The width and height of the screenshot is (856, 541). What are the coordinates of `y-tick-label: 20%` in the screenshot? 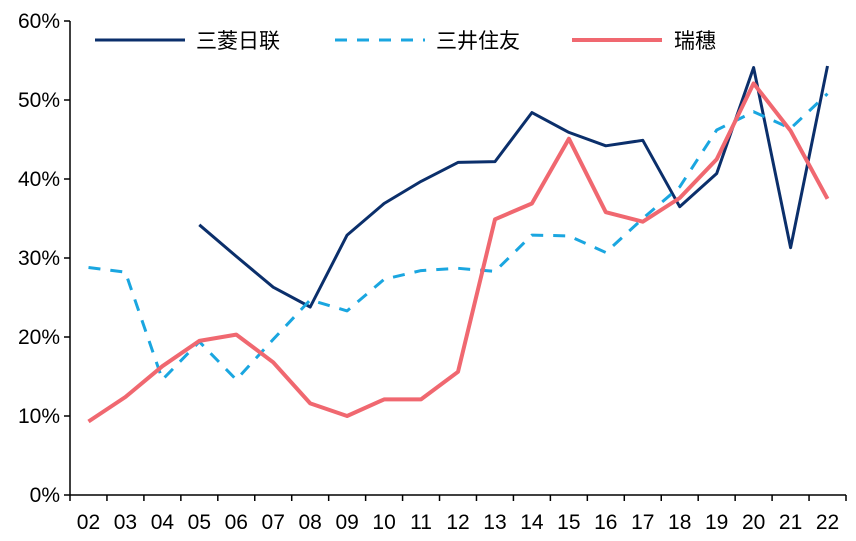 It's located at (39, 337).